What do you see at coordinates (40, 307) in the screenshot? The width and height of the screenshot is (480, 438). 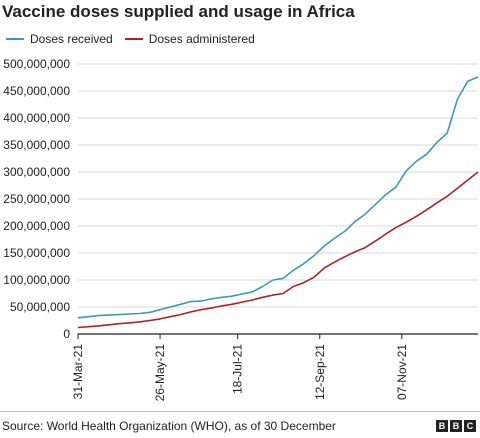 I see `y-tick-label: 50,000,000` at bounding box center [40, 307].